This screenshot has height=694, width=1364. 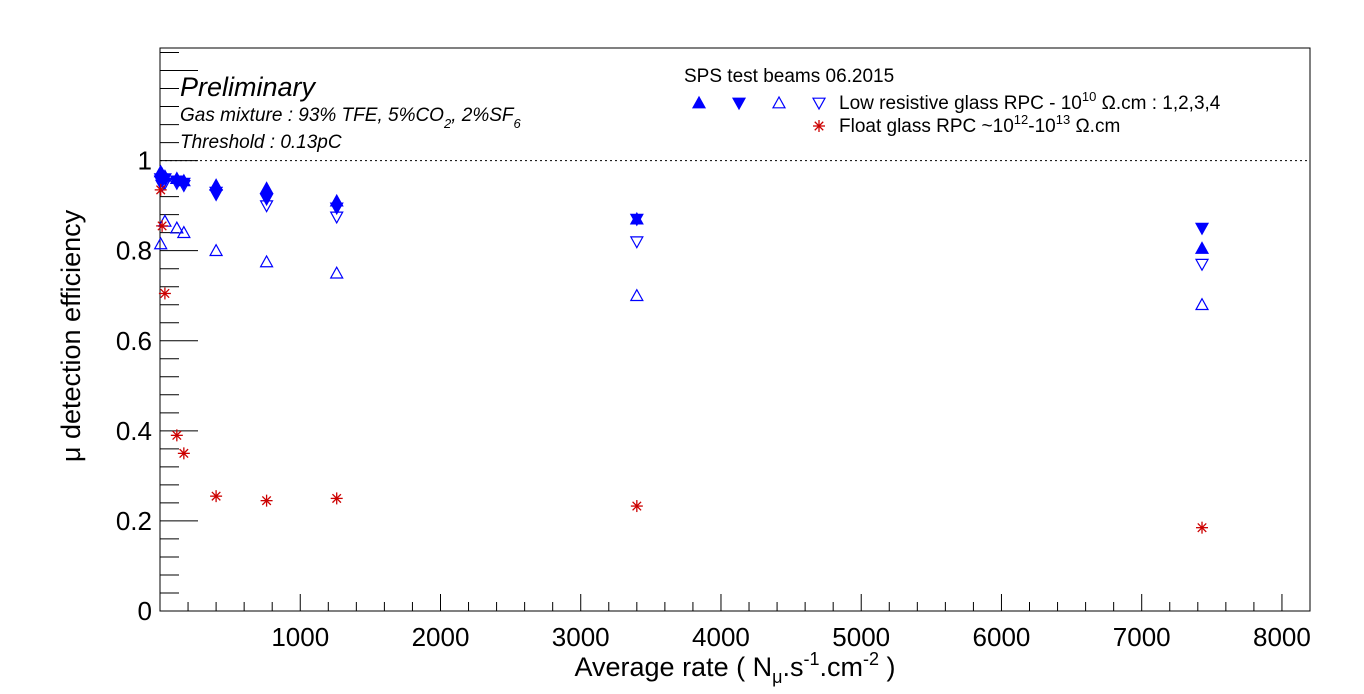 I want to click on legend-entry-float-glass: Float glass RPC ~1012-1013 Ω.cm, so click(x=979, y=124).